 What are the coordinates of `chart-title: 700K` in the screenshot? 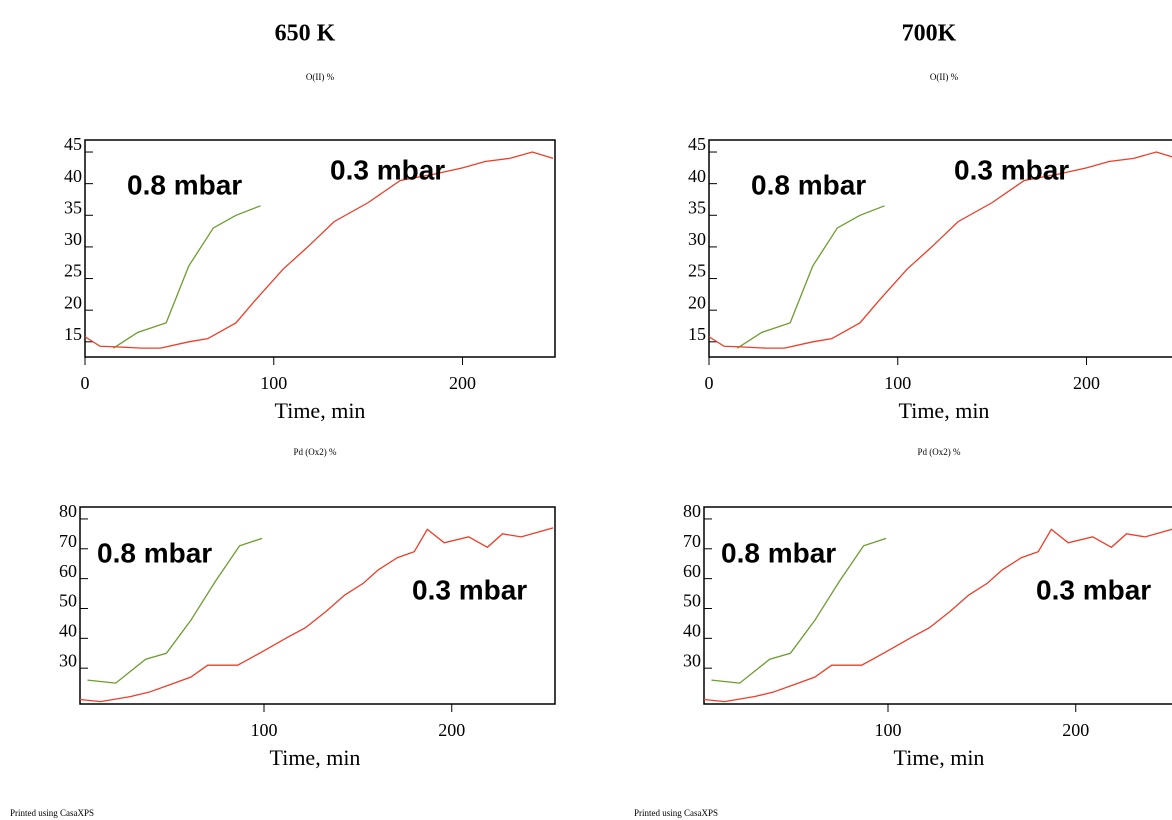 It's located at (929, 34).